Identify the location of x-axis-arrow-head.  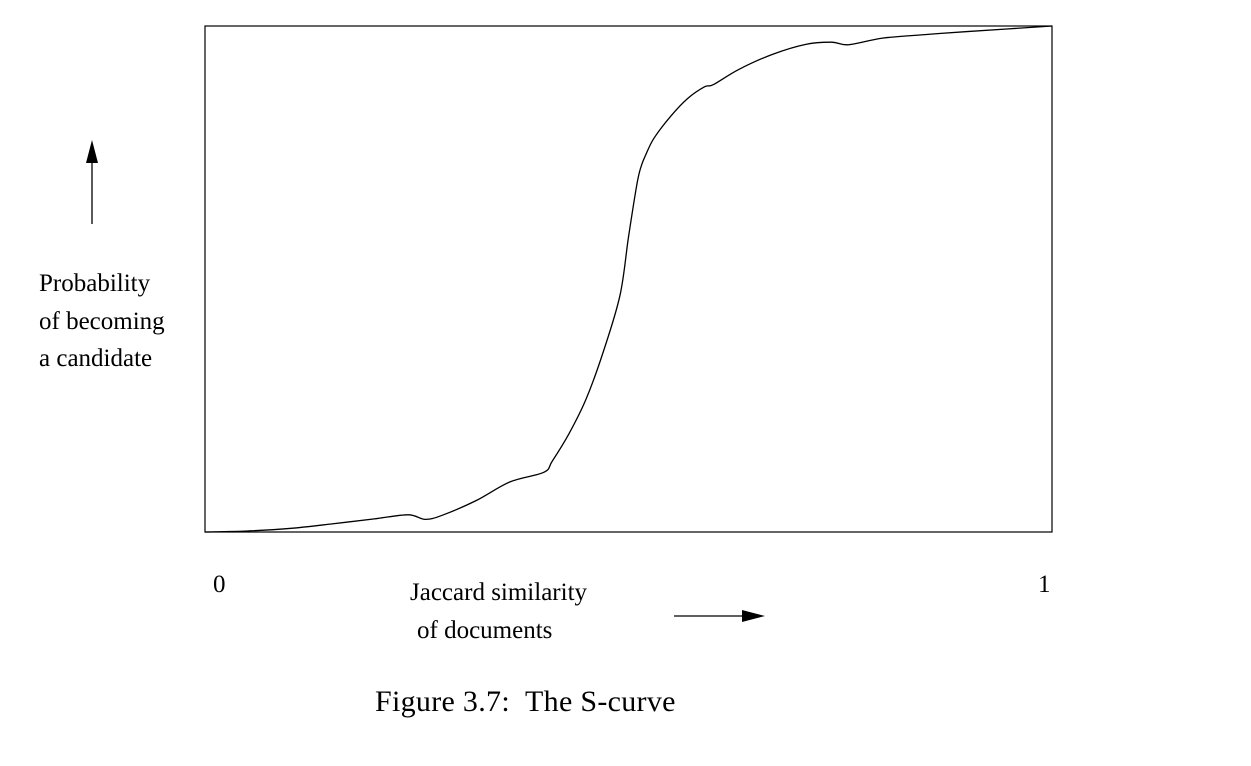
(753, 616).